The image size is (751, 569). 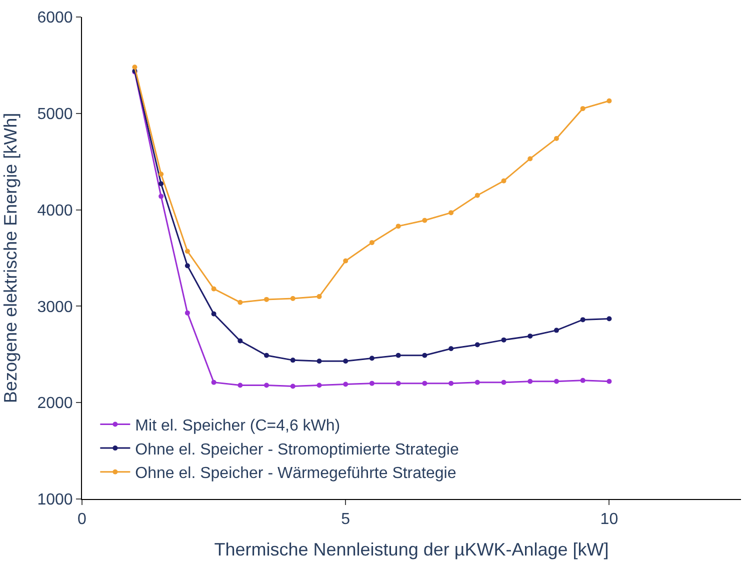 What do you see at coordinates (345, 519) in the screenshot?
I see `x-tick-label: 5` at bounding box center [345, 519].